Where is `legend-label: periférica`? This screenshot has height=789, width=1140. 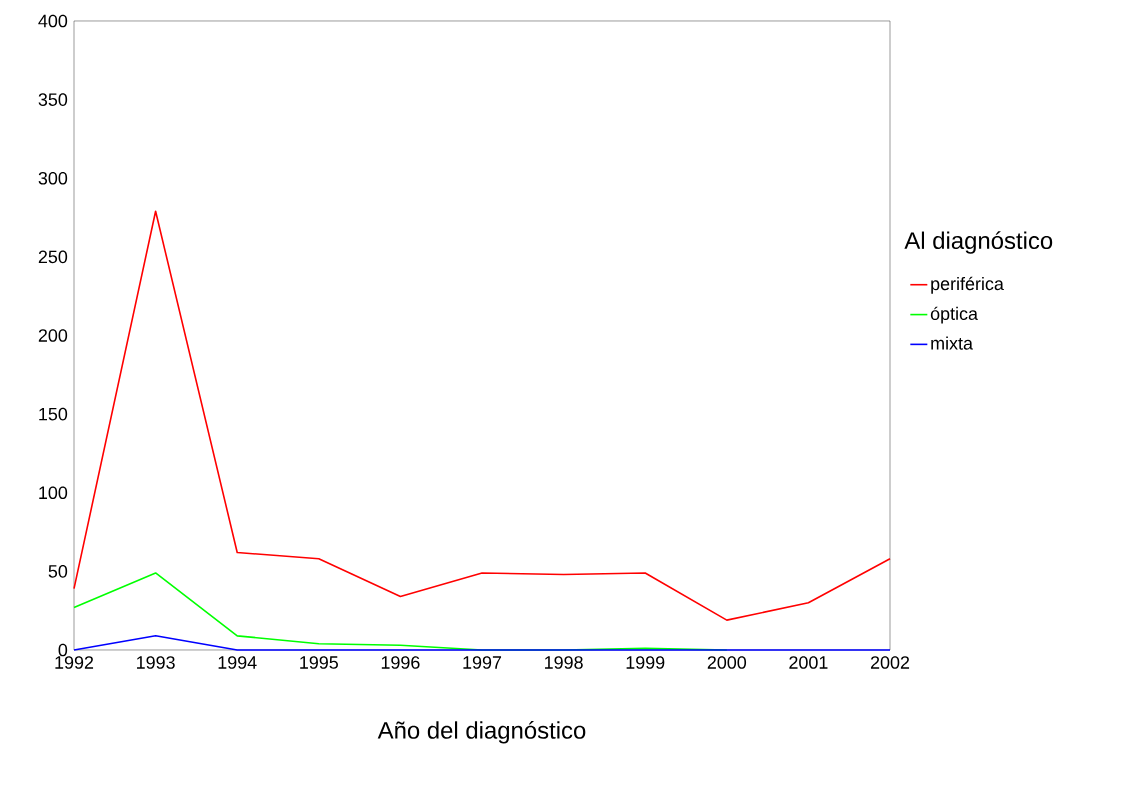 legend-label: periférica is located at coordinates (967, 285).